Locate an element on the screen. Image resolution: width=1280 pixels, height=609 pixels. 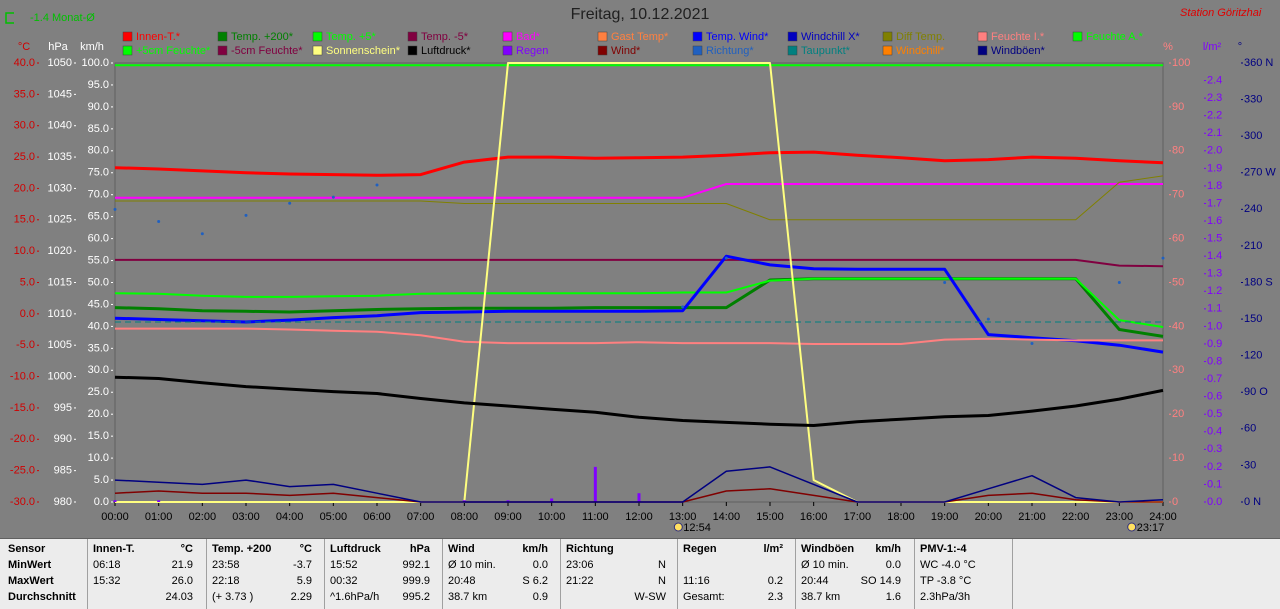
y-tick-label: 40 is located at coordinates (1178, 326).